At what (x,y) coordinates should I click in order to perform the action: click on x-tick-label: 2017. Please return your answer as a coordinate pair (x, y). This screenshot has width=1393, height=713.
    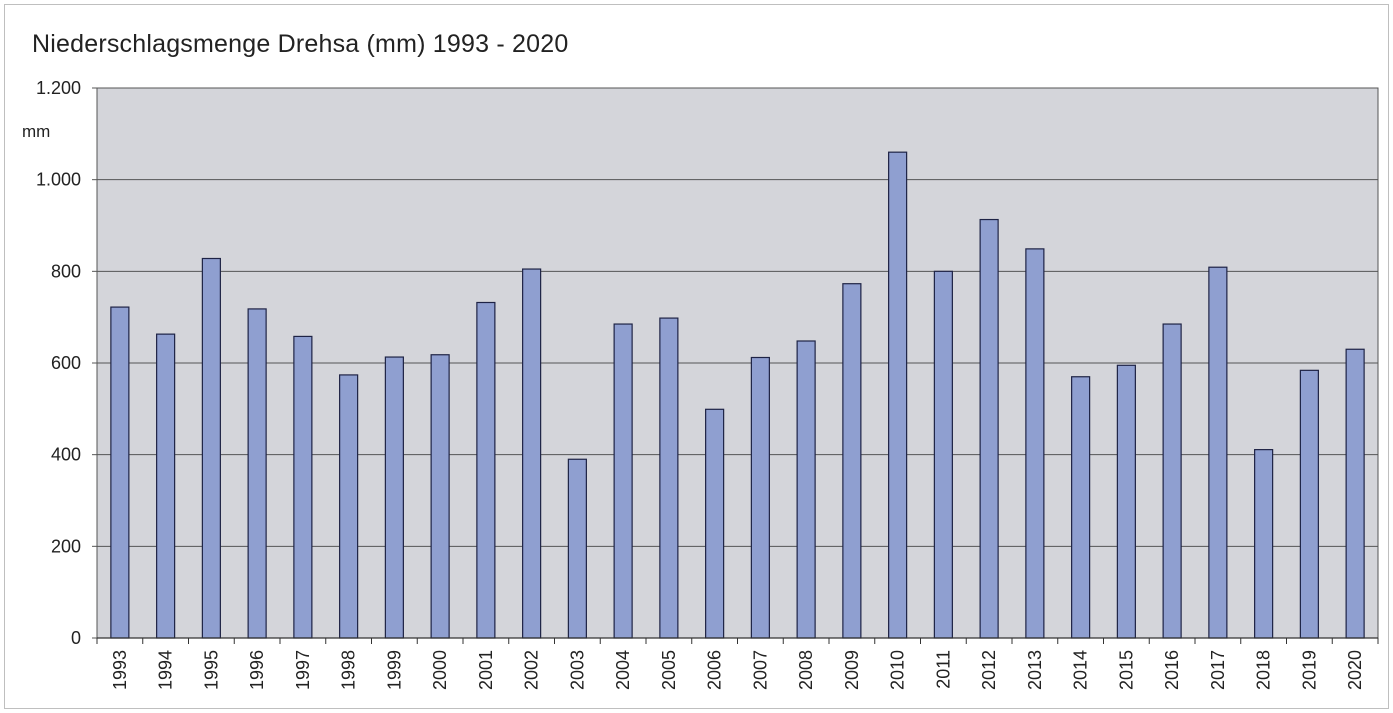
    Looking at the image, I should click on (1218, 670).